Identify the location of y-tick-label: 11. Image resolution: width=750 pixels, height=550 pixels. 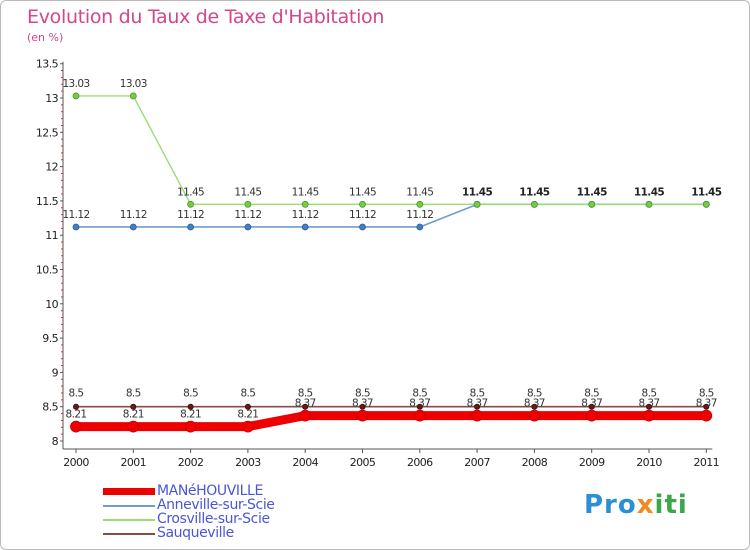
(51, 235).